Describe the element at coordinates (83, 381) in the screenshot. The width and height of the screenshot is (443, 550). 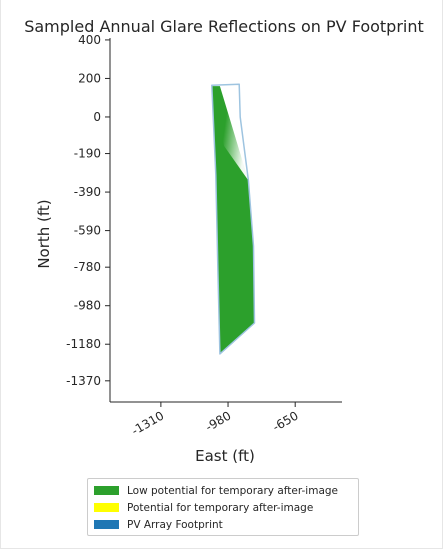
I see `y-tick-label: -1370` at that location.